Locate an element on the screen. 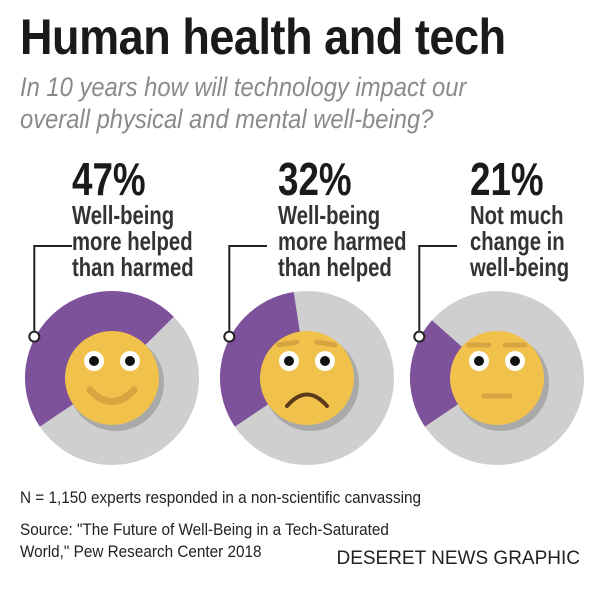 The width and height of the screenshot is (600, 590). label-line: more harmed is located at coordinates (342, 241).